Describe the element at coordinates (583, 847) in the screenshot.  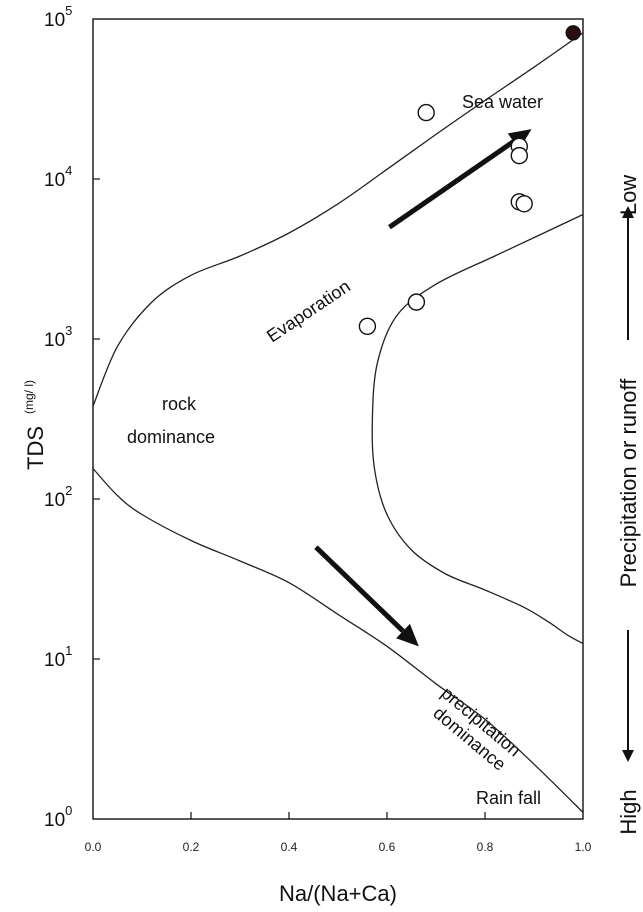
I see `x-tick-label: 1.0` at that location.